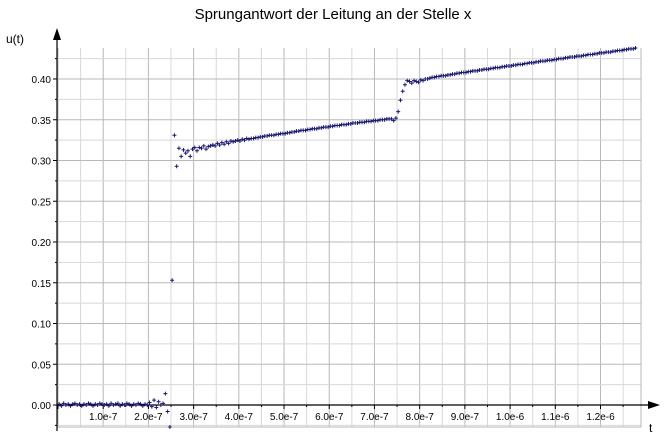 Image resolution: width=666 pixels, height=444 pixels. I want to click on x-tick-label: 5.0e-7, so click(284, 417).